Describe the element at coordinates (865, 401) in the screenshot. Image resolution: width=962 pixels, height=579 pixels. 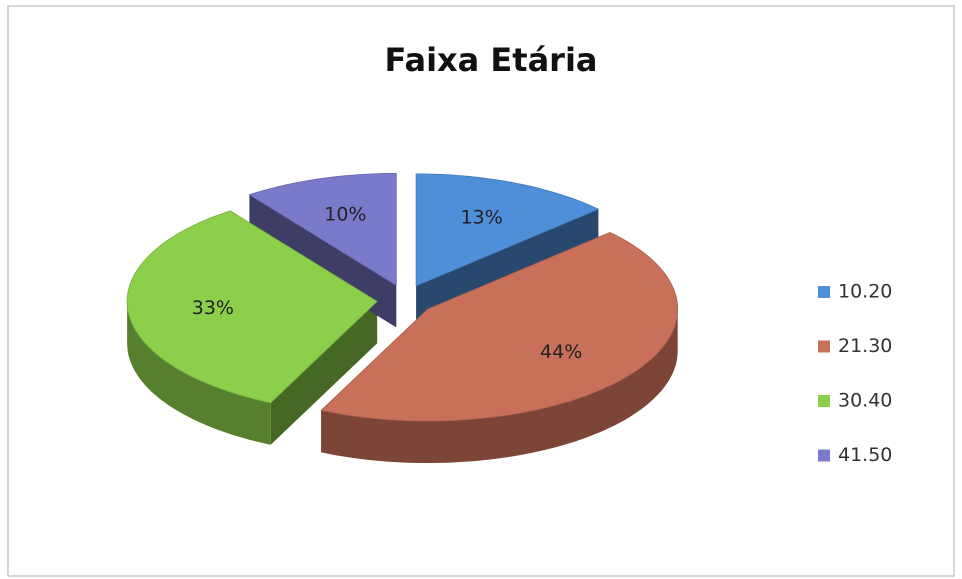
I see `legend-label: 30.40` at that location.